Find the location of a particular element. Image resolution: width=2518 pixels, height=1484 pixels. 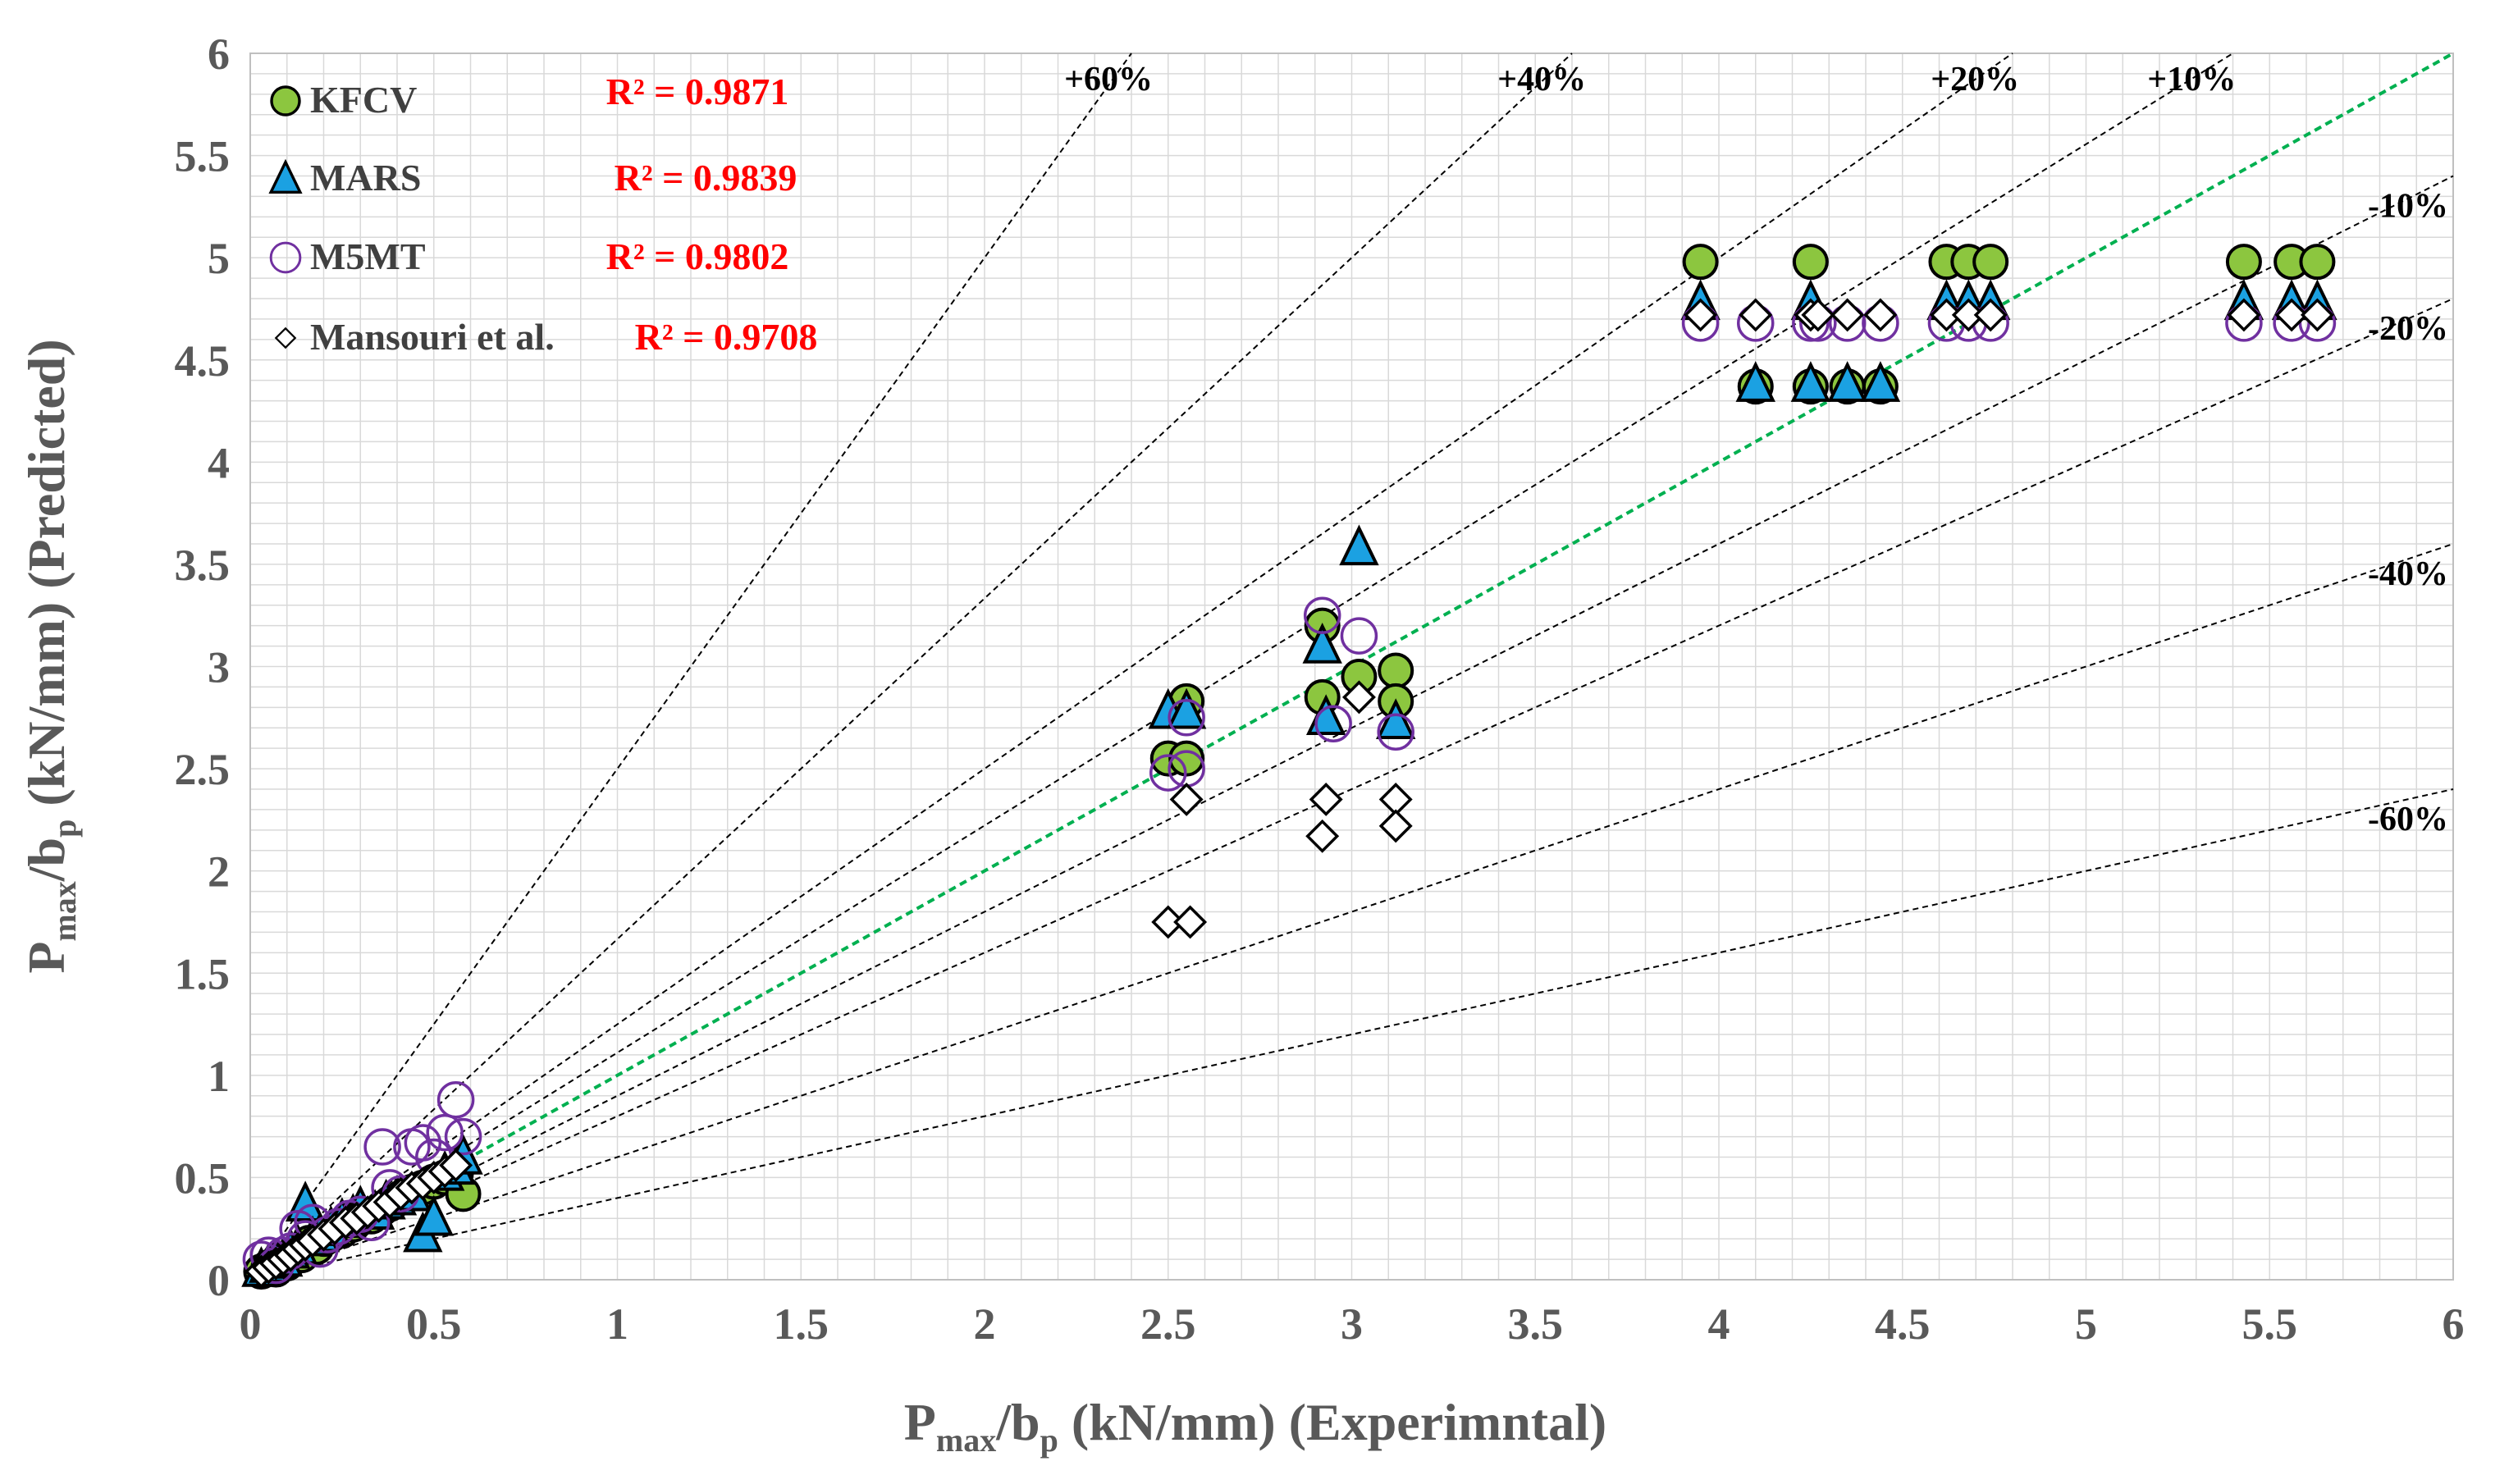

reference-line-label: +10% is located at coordinates (2191, 79).